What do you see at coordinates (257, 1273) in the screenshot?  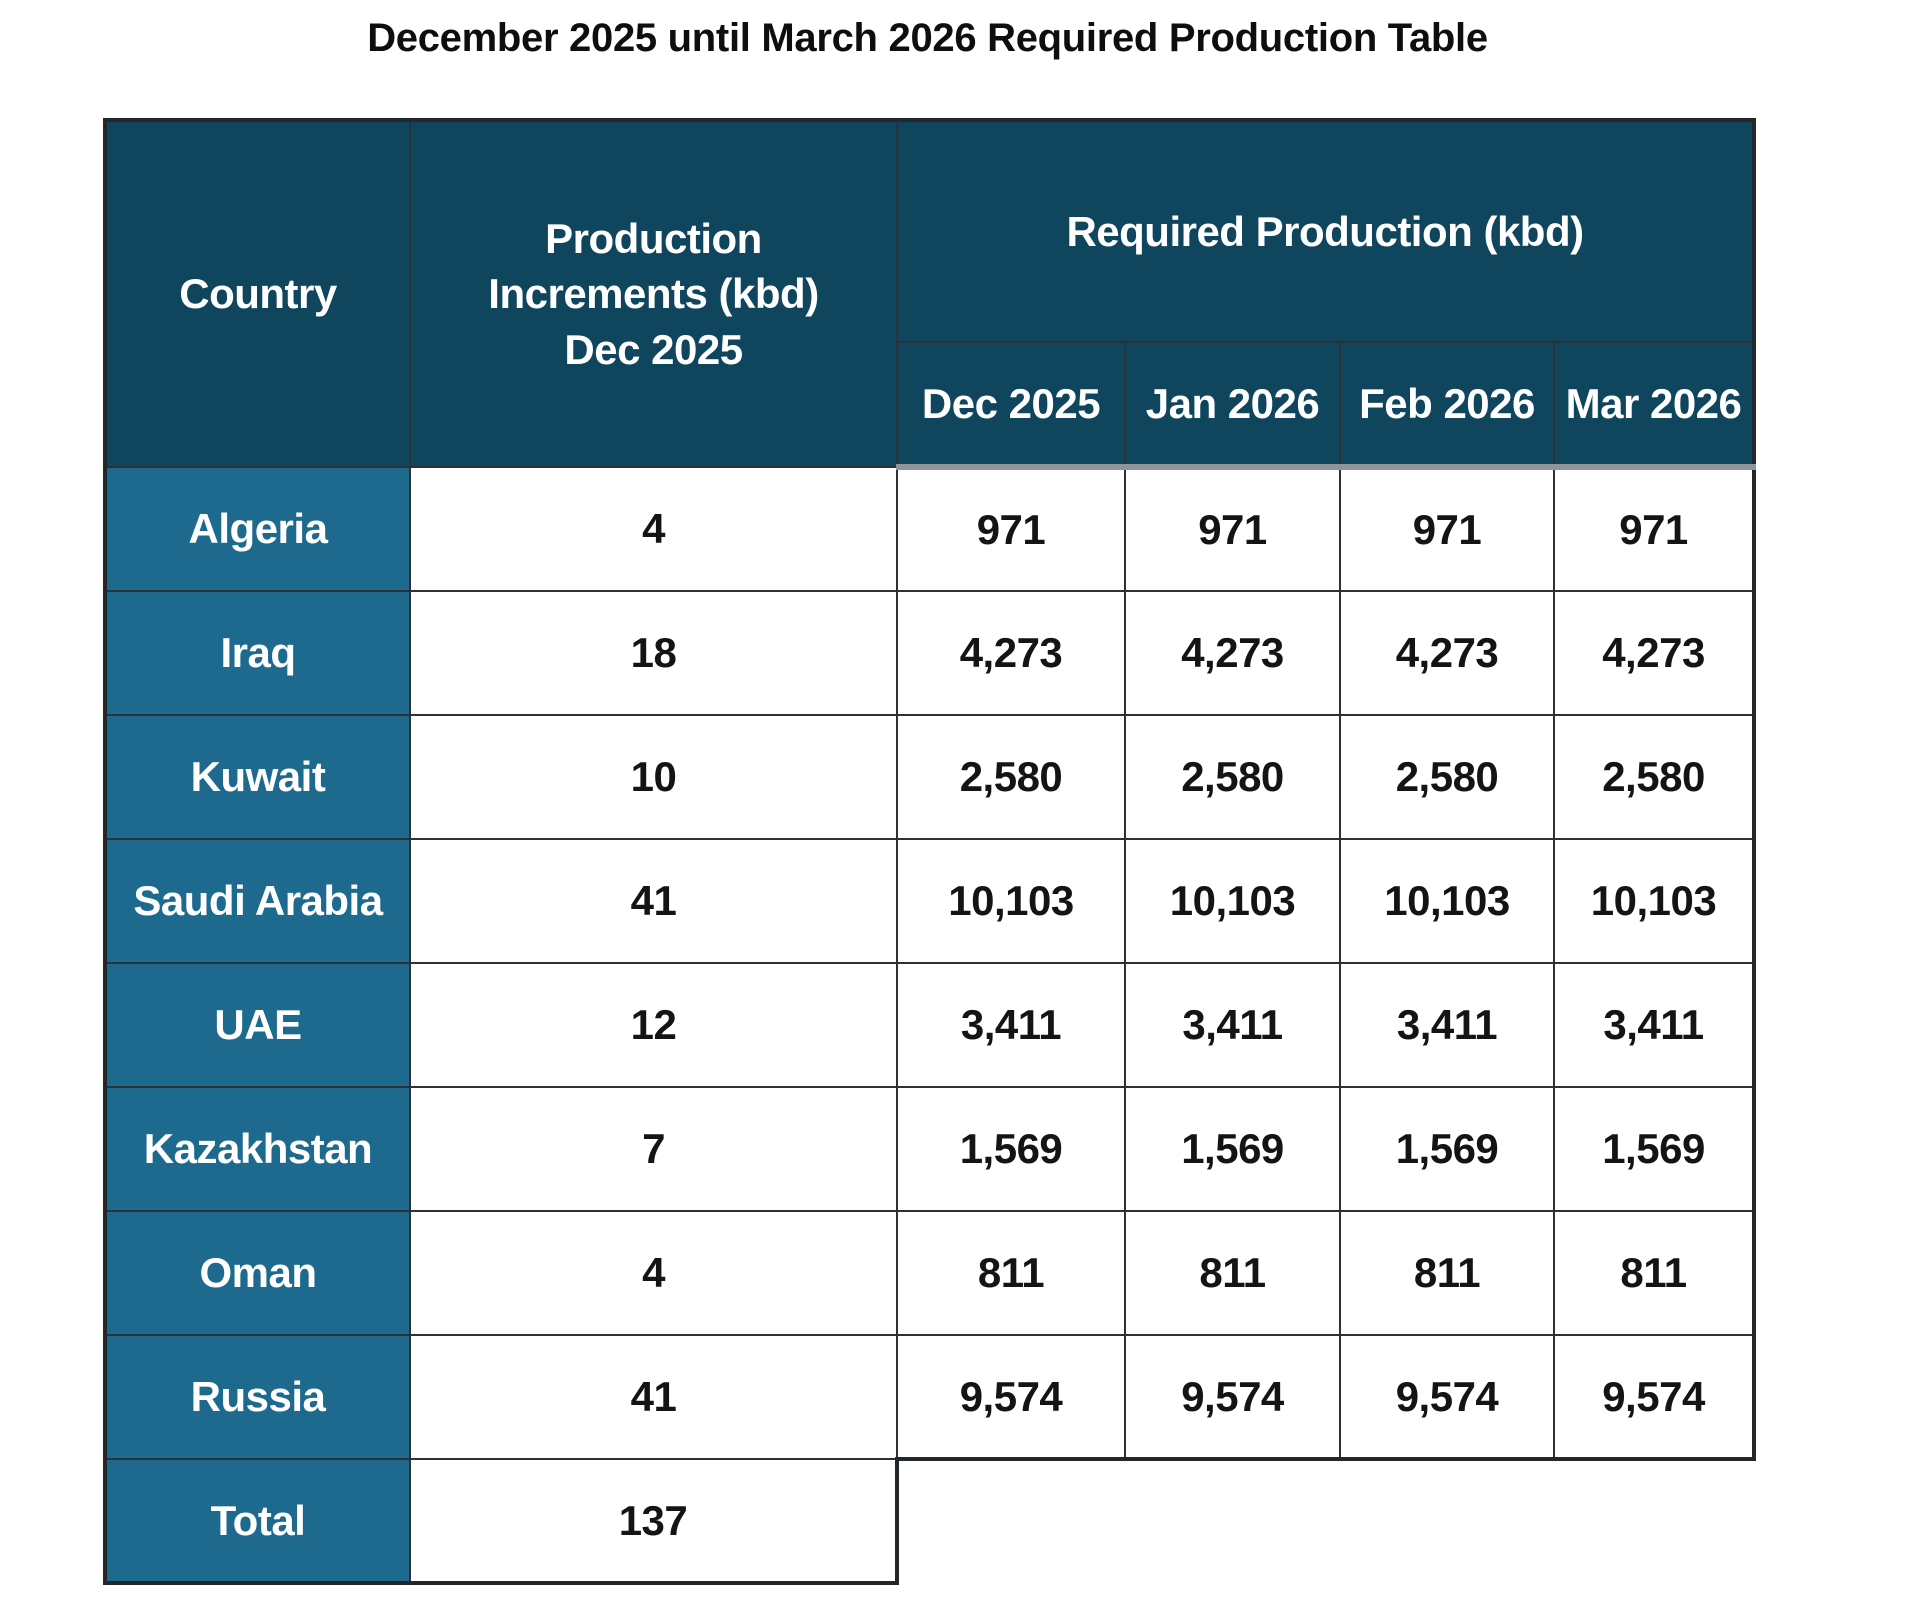 I see `row-label: Oman` at bounding box center [257, 1273].